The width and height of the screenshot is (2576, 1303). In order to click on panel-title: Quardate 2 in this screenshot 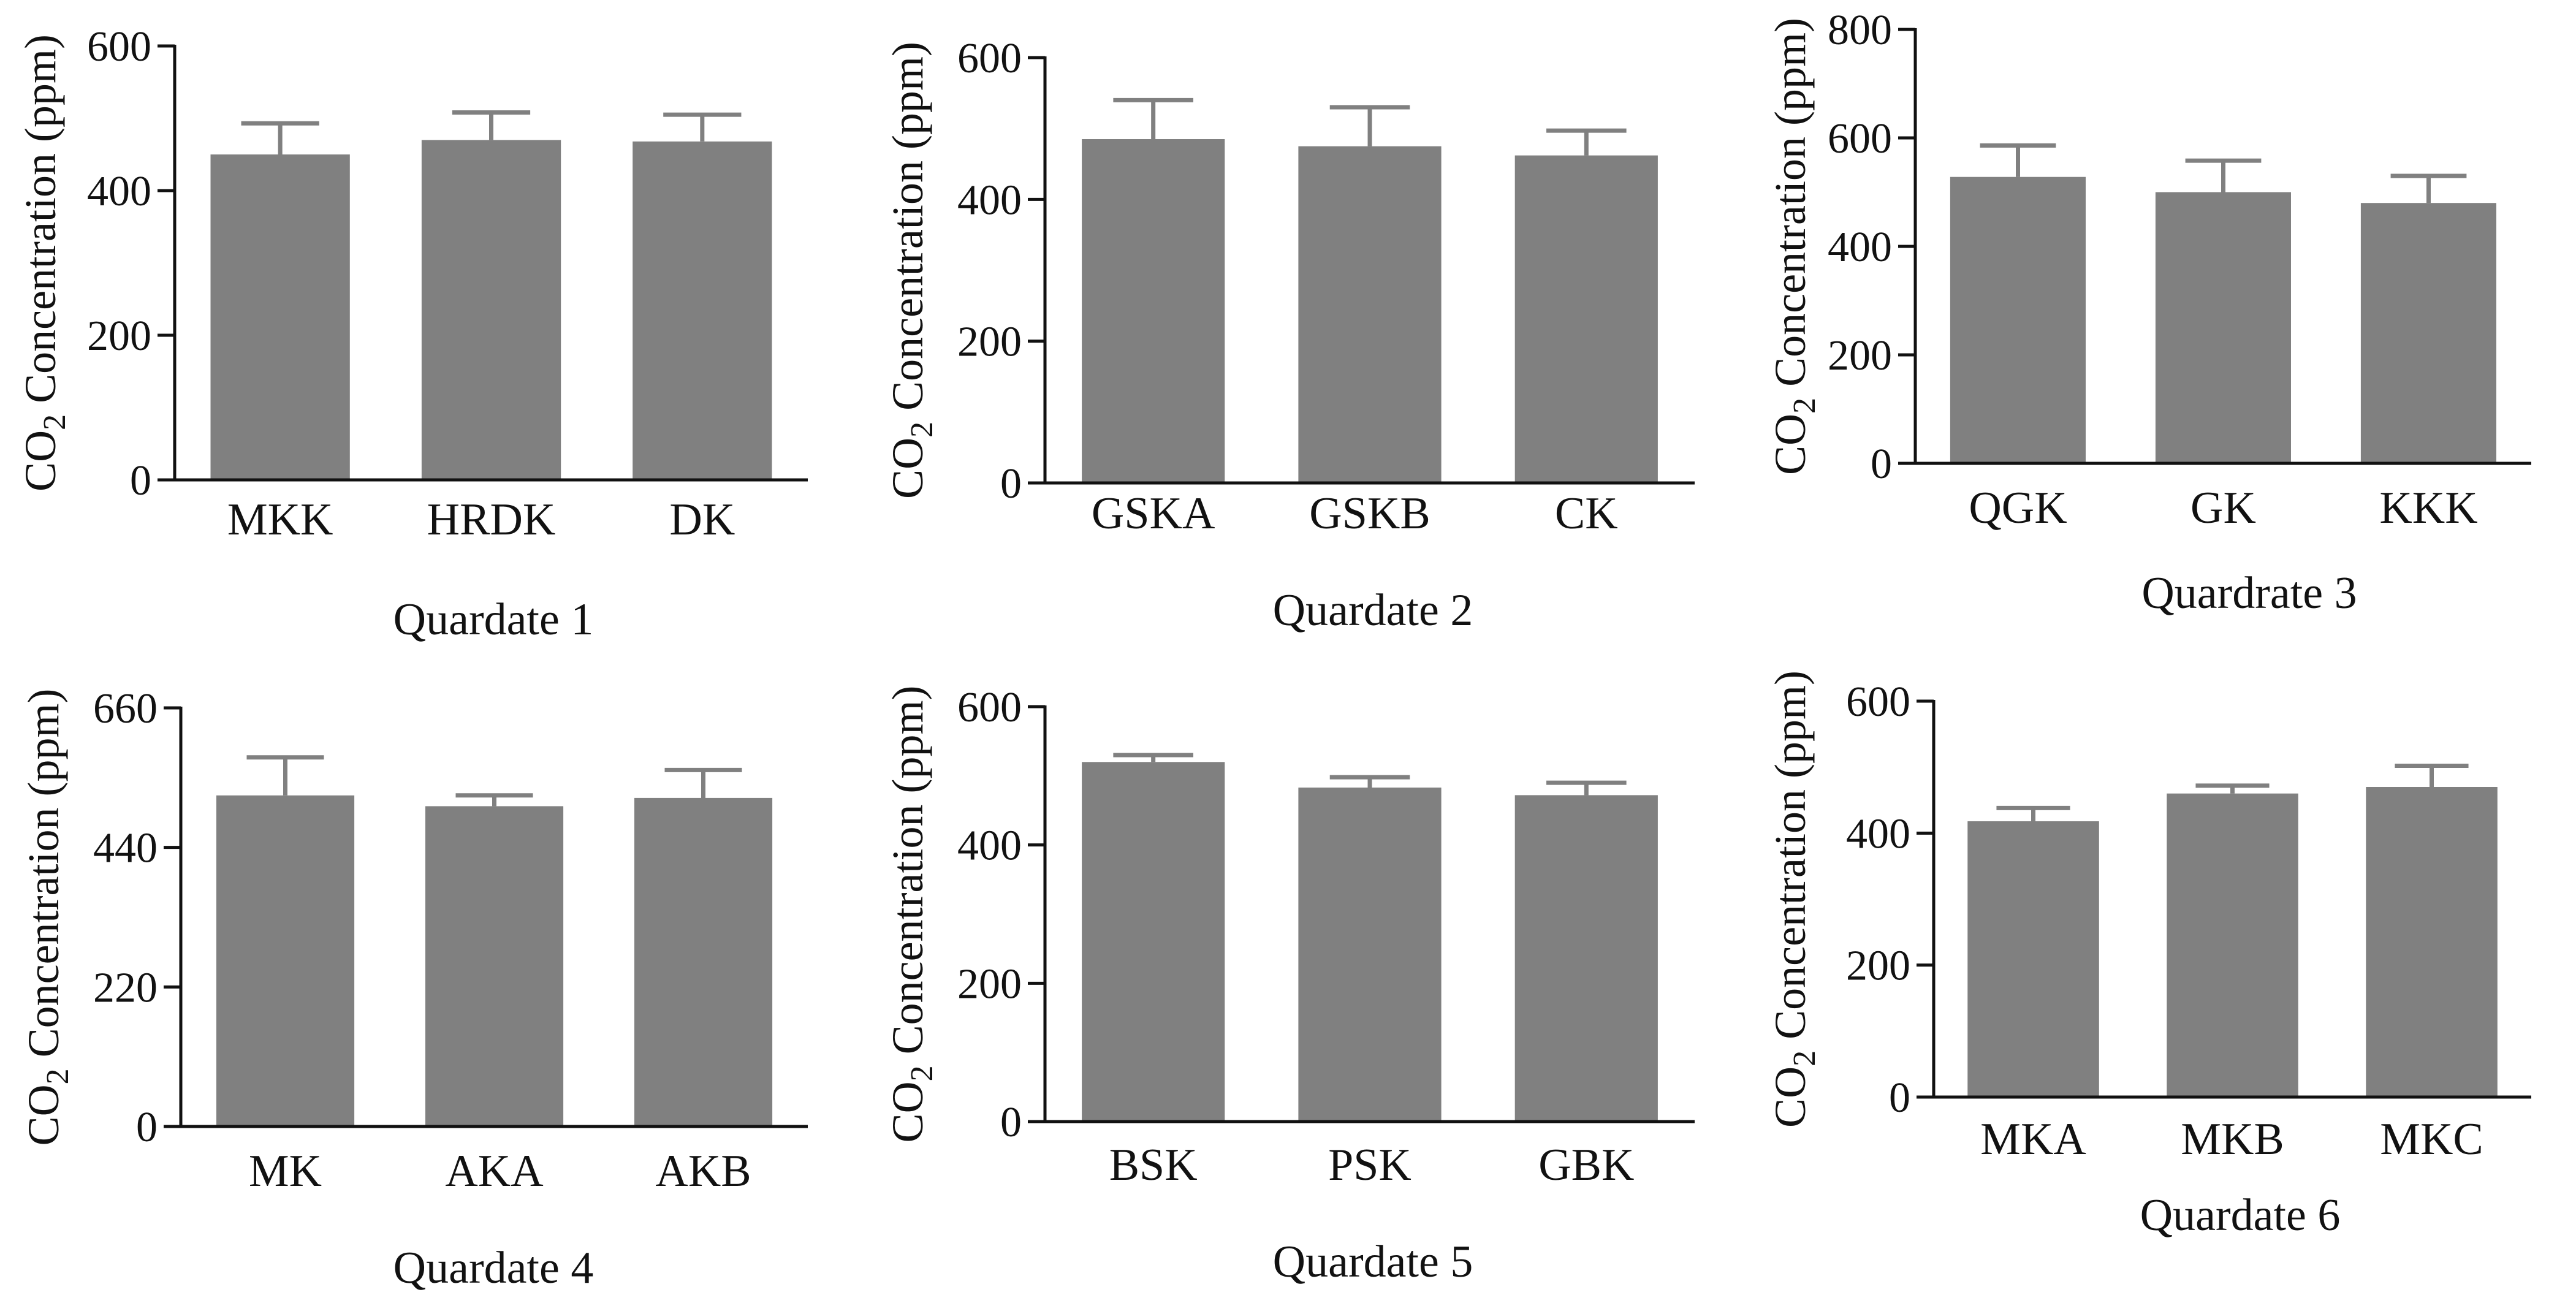, I will do `click(1373, 610)`.